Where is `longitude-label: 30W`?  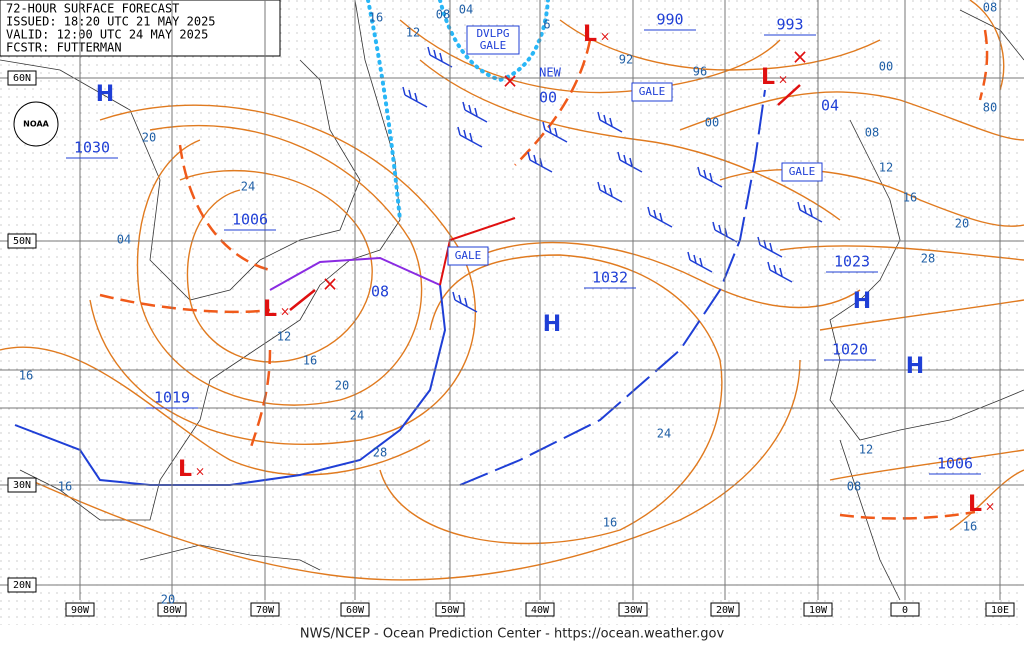 longitude-label: 30W is located at coordinates (633, 610).